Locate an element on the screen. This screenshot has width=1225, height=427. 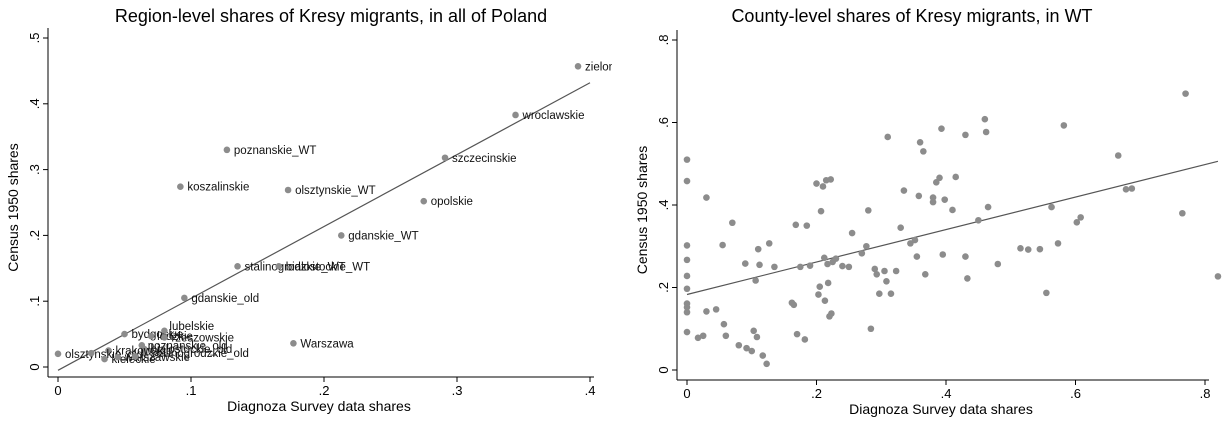
y-tick-label: .1 is located at coordinates (34, 301).